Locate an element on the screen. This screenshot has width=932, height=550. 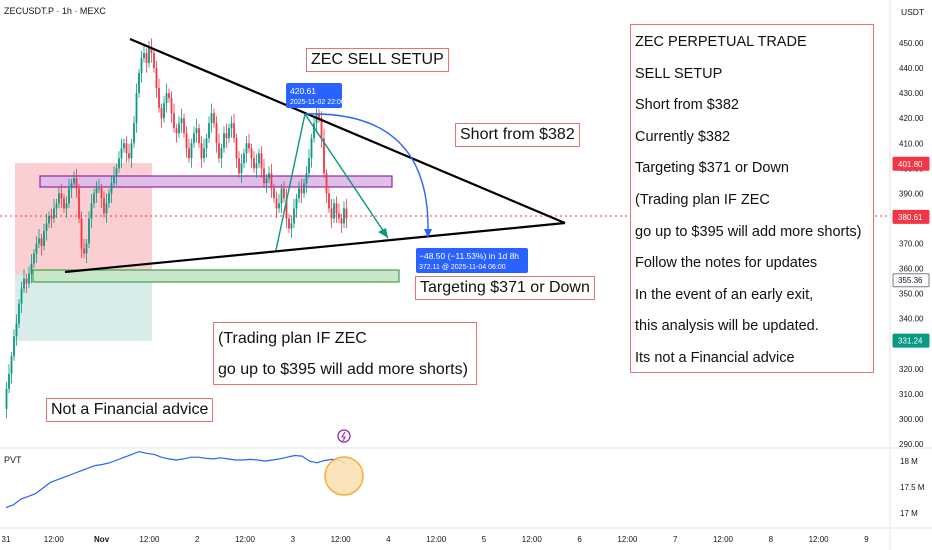
symbol-title: ZECUSDT.P · 1h · MEXC is located at coordinates (55, 11).